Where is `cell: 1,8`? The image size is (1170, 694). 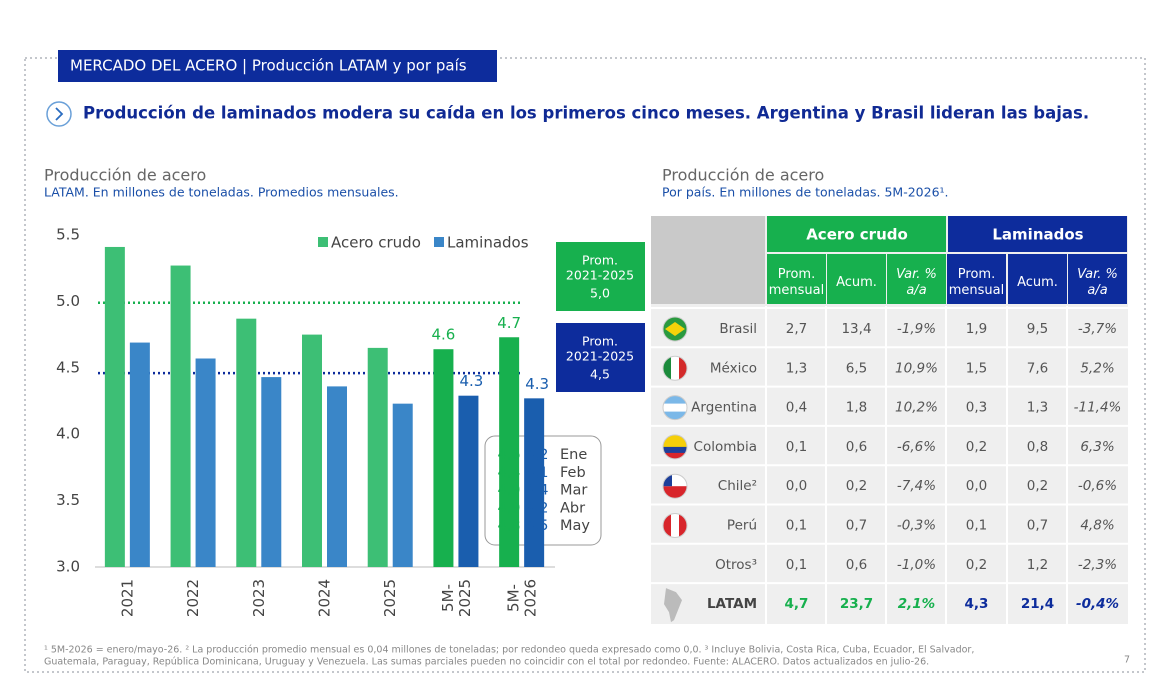
cell: 1,8 is located at coordinates (856, 408).